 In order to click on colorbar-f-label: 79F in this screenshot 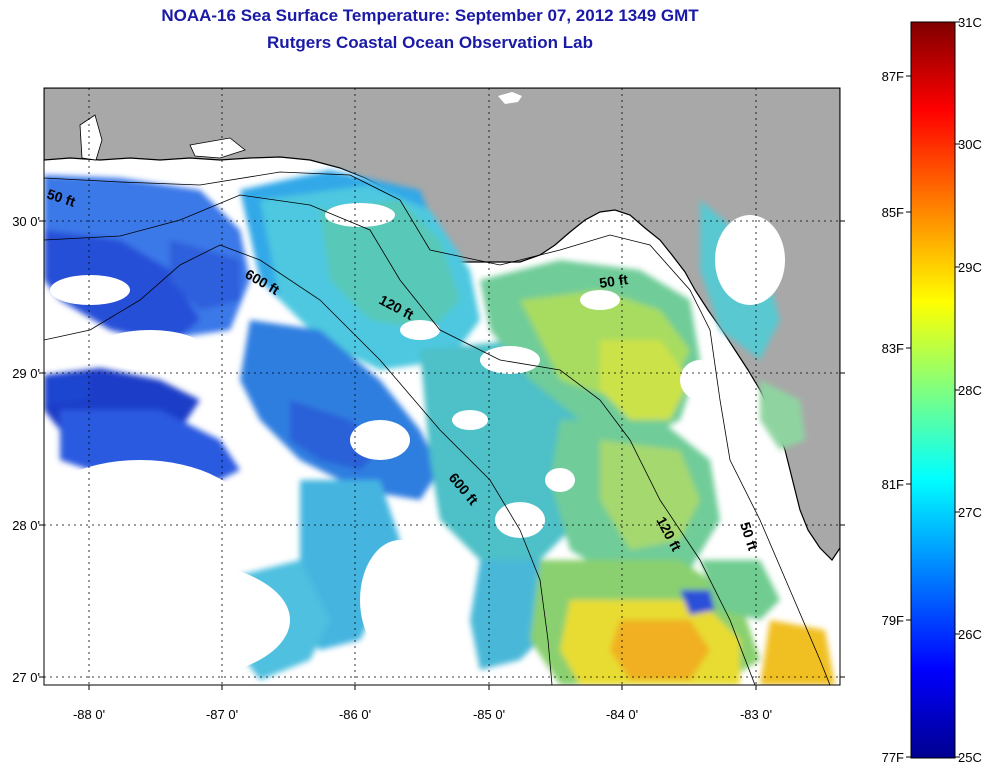, I will do `click(893, 620)`.